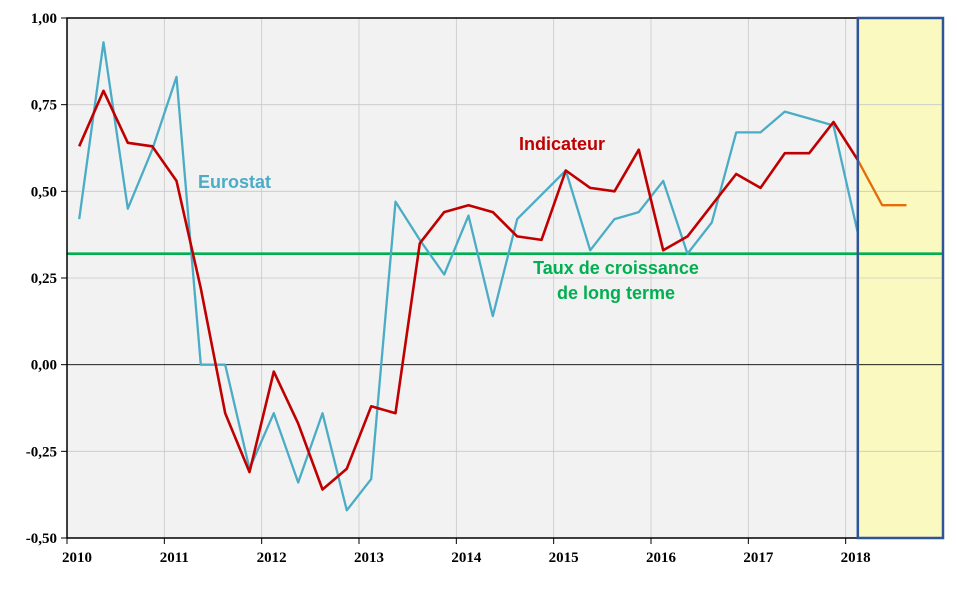  What do you see at coordinates (174, 558) in the screenshot?
I see `x-tick-label: 2011` at bounding box center [174, 558].